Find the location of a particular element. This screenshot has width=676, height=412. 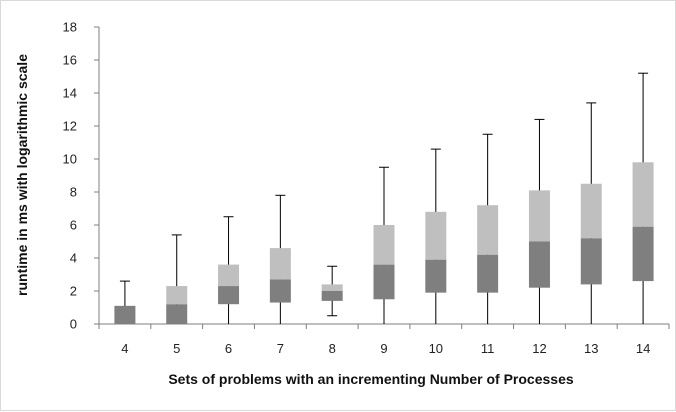

x-tick-label: 7 is located at coordinates (280, 348).